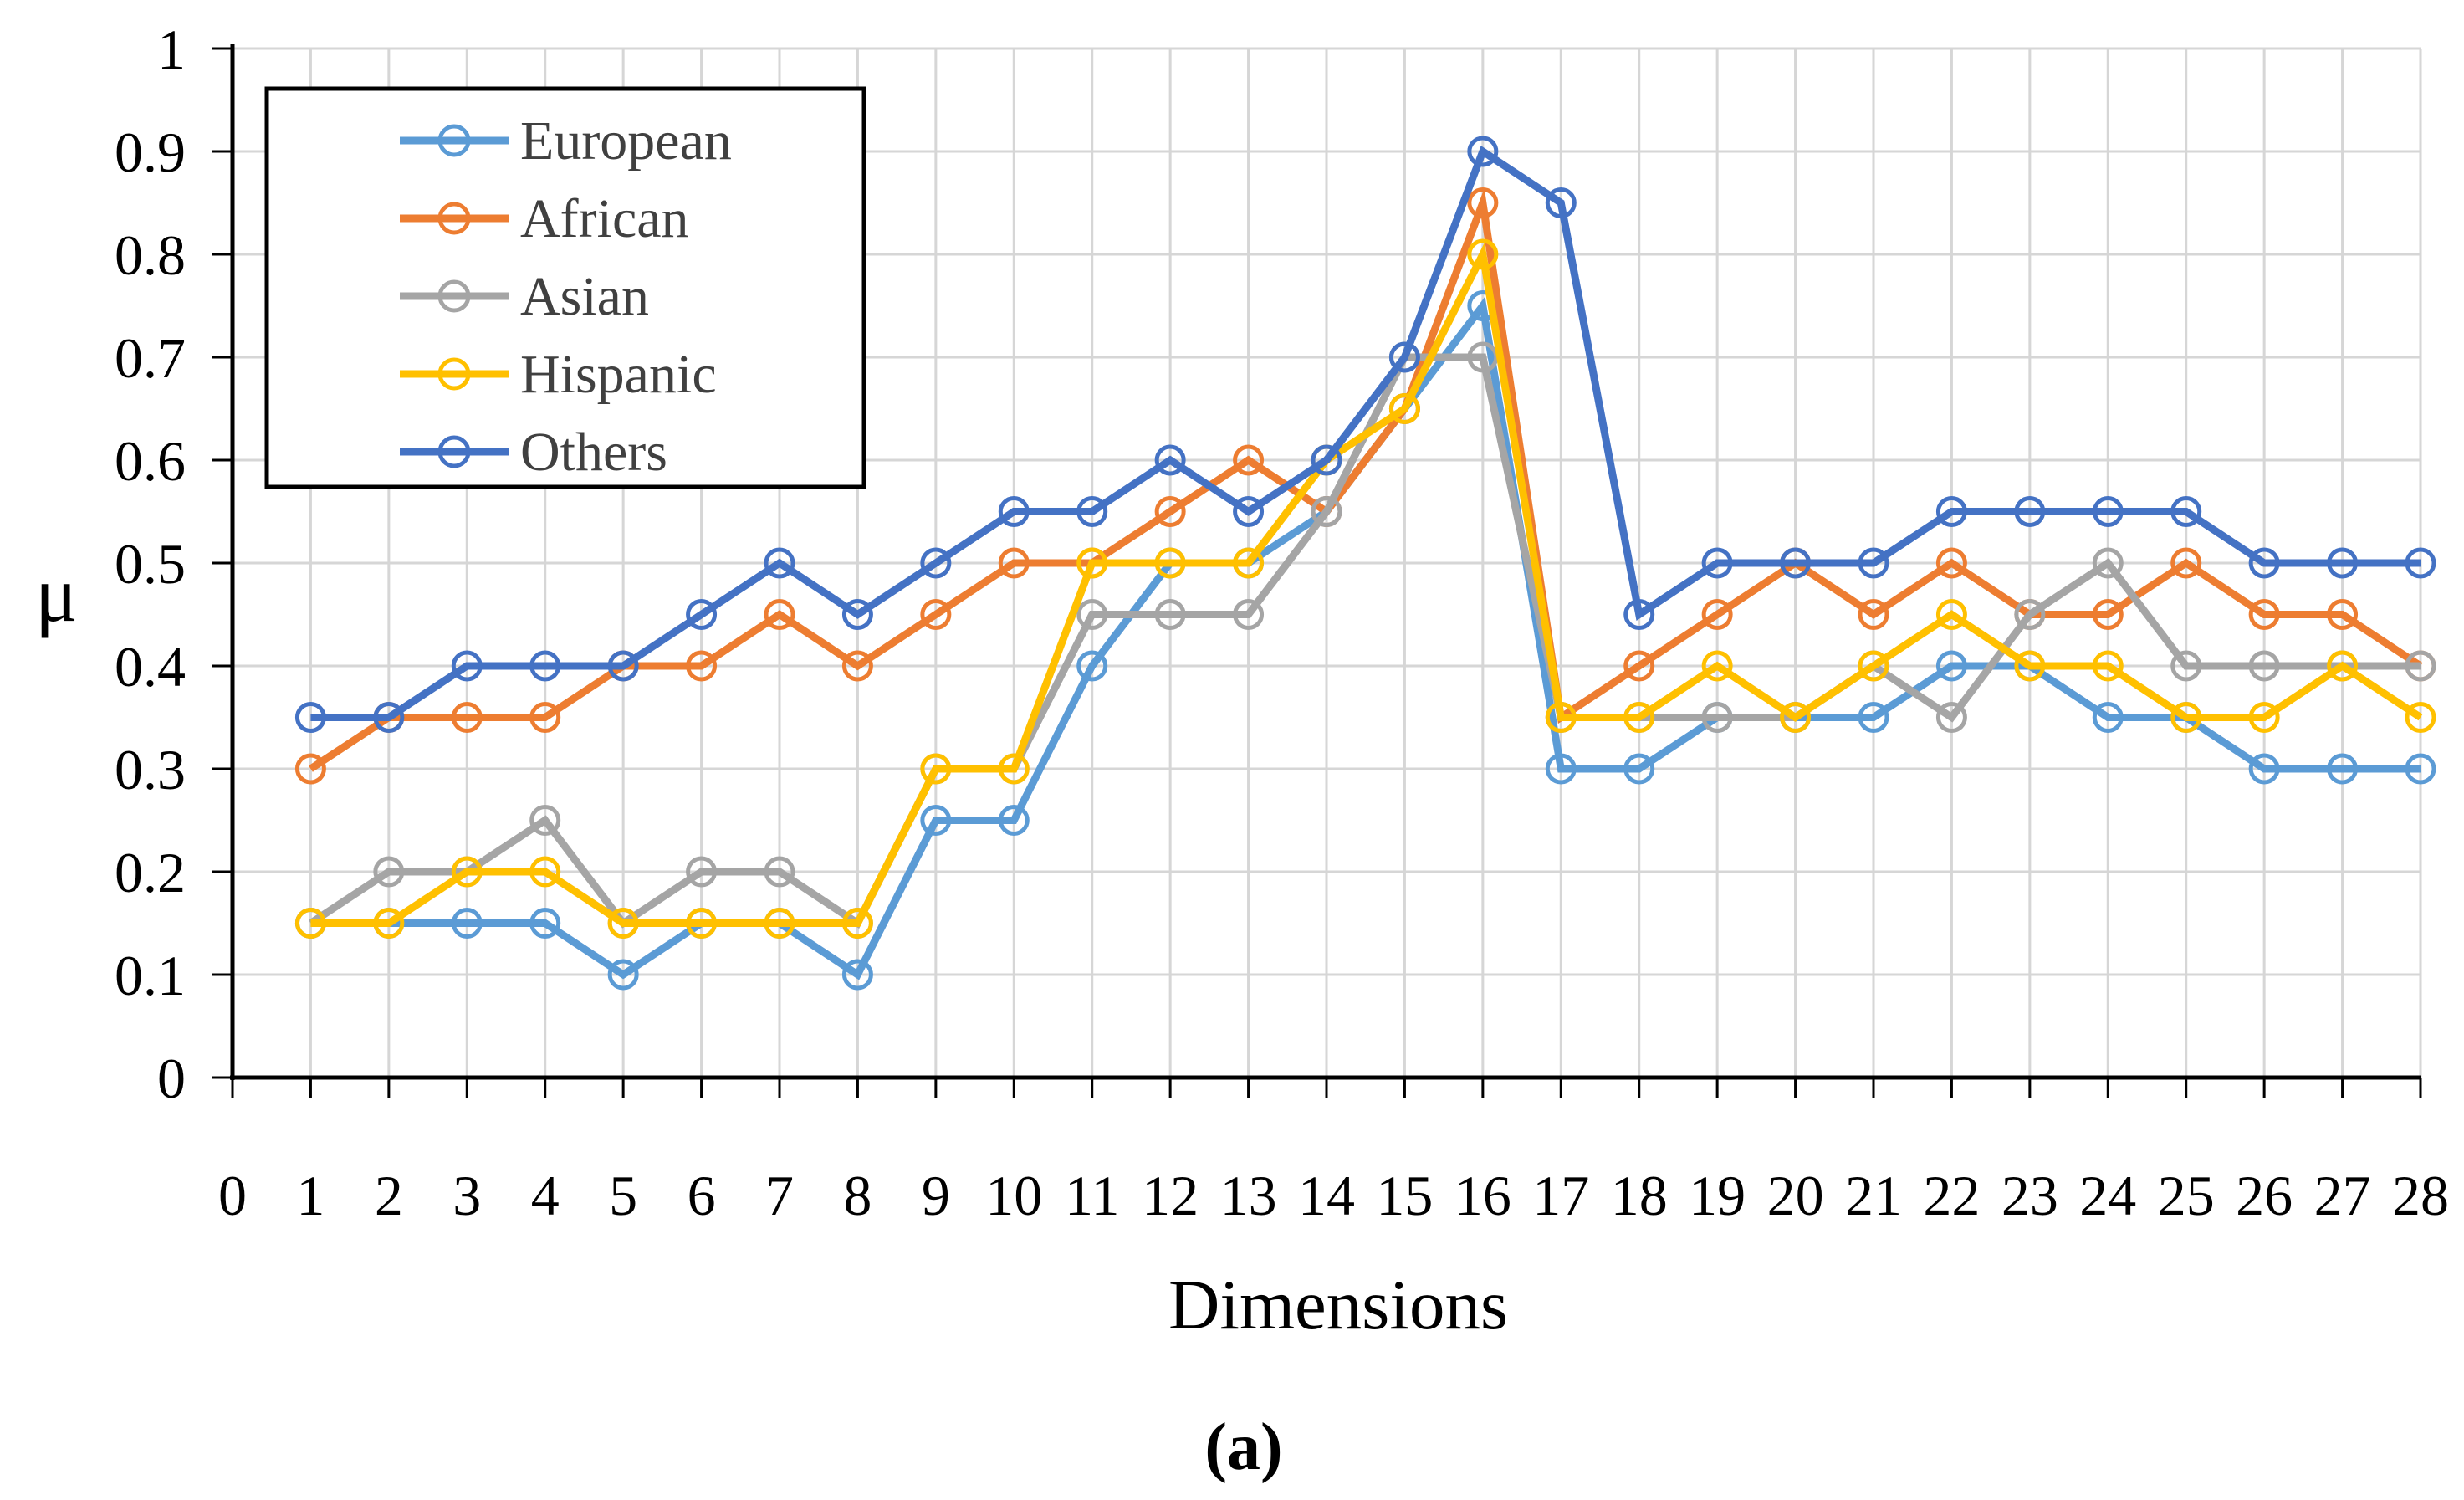 The width and height of the screenshot is (2464, 1500). Describe the element at coordinates (2343, 1195) in the screenshot. I see `x-tick-label: 27` at that location.